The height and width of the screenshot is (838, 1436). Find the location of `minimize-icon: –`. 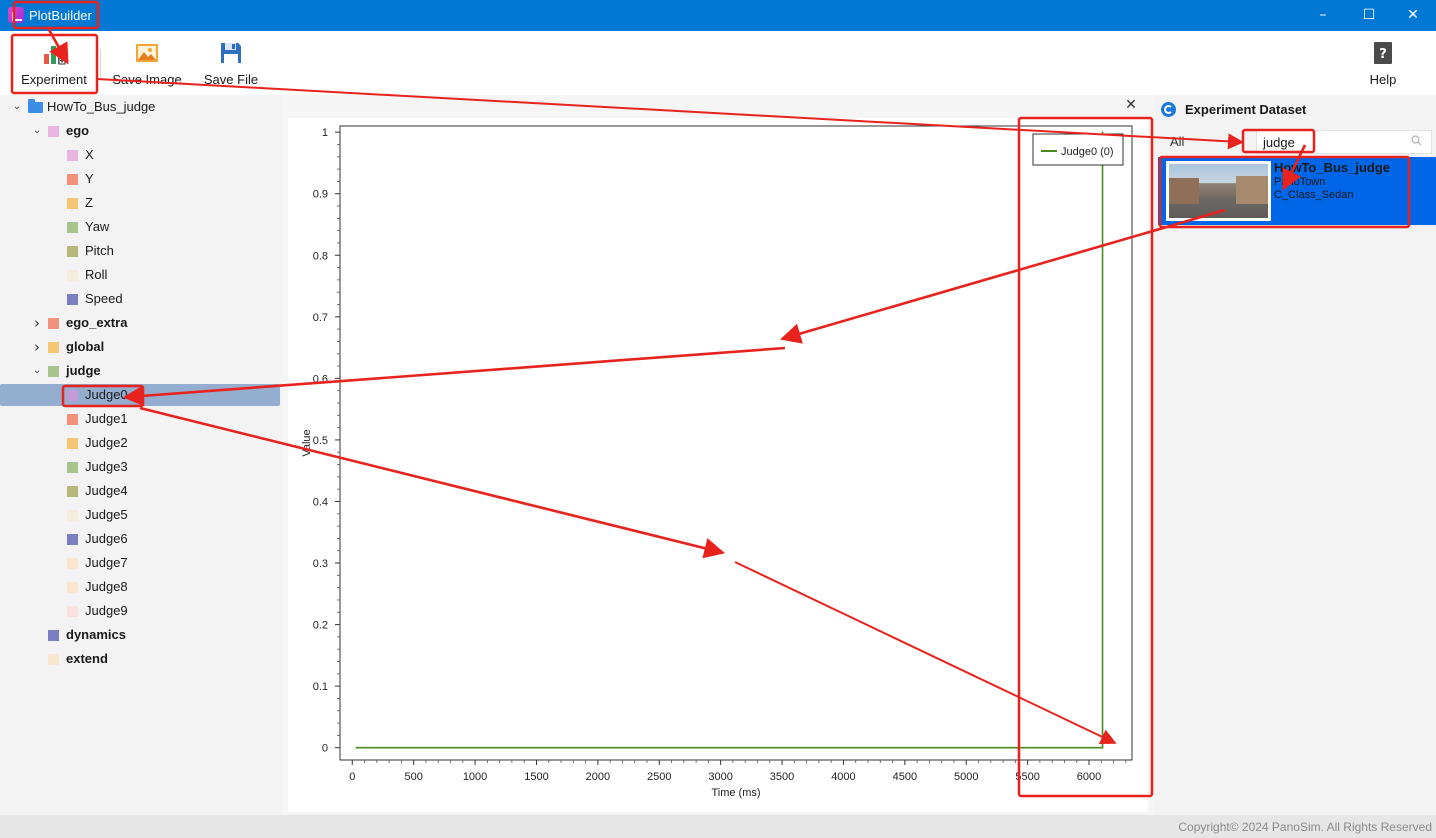

minimize-icon: – is located at coordinates (1323, 15).